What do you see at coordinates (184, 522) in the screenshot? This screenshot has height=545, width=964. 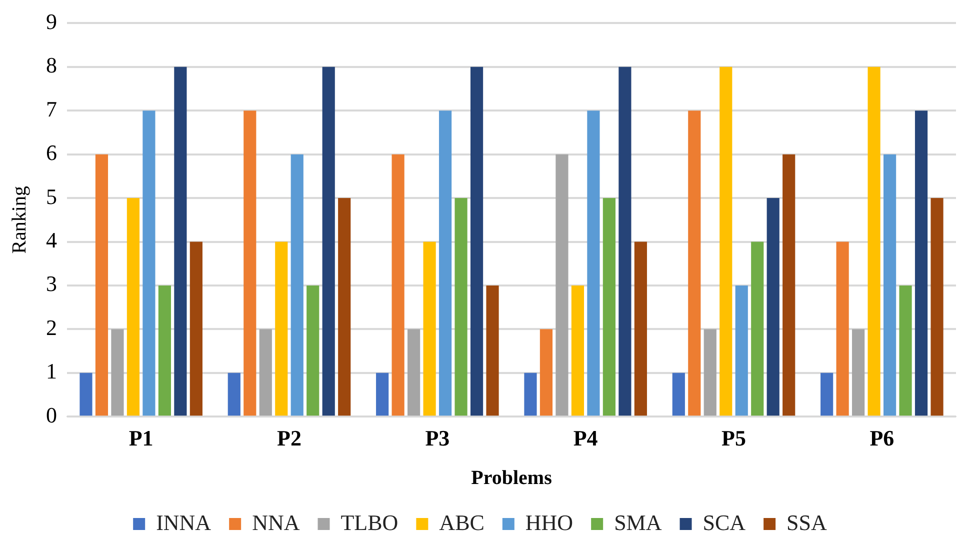 I see `legend-label: INNA` at bounding box center [184, 522].